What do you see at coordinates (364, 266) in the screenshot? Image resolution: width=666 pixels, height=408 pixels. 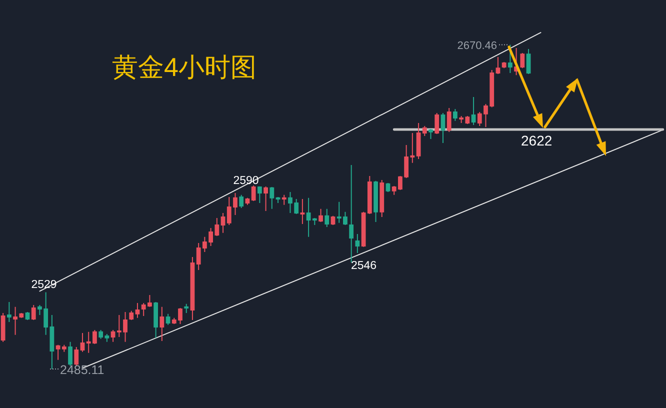 I see `annotation: 2546` at bounding box center [364, 266].